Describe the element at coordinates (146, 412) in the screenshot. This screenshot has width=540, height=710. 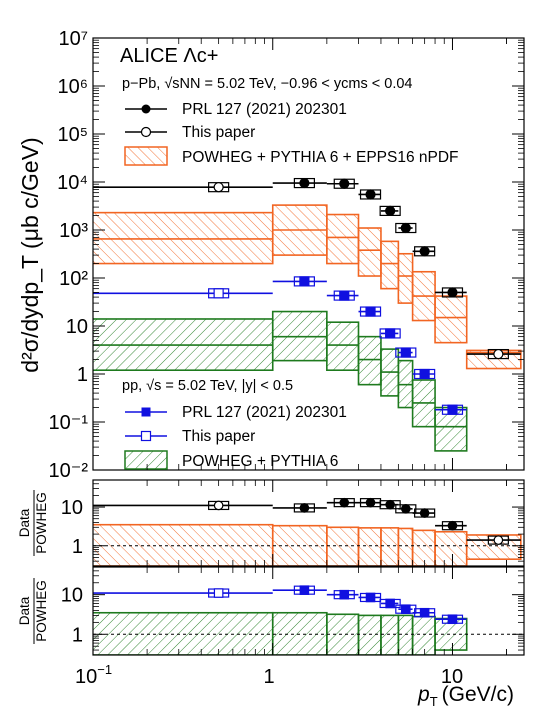
I see `legend-marker-pp-prl` at that location.